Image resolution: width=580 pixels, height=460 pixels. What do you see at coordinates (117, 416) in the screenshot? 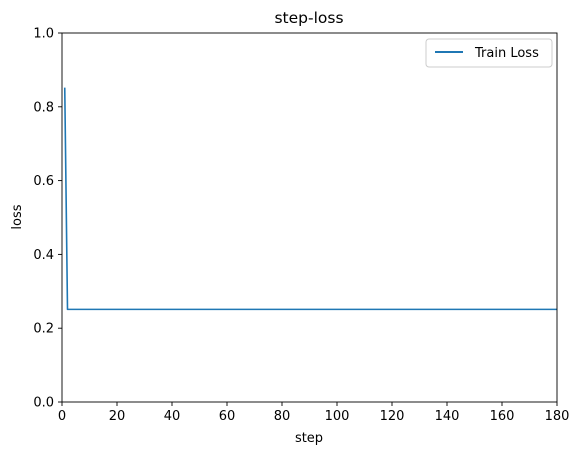
I see `x-tick-label: 20` at bounding box center [117, 416].